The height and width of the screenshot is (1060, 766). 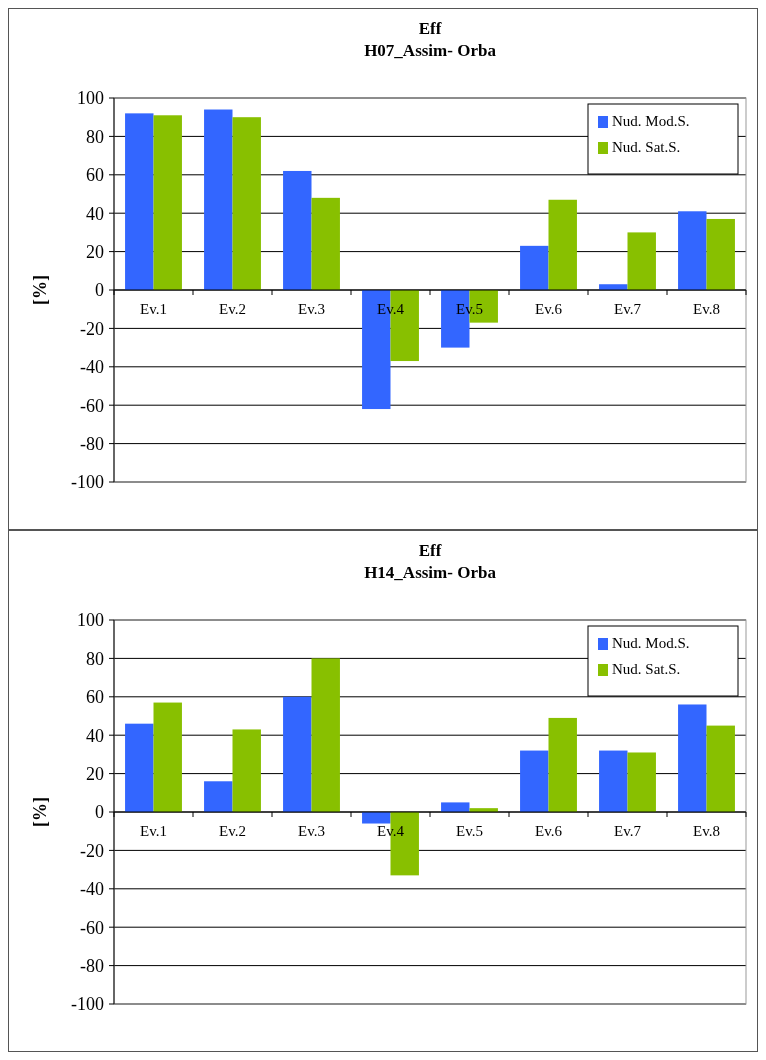 What do you see at coordinates (430, 50) in the screenshot?
I see `chart-subtitle: H07_Assim- Orba` at bounding box center [430, 50].